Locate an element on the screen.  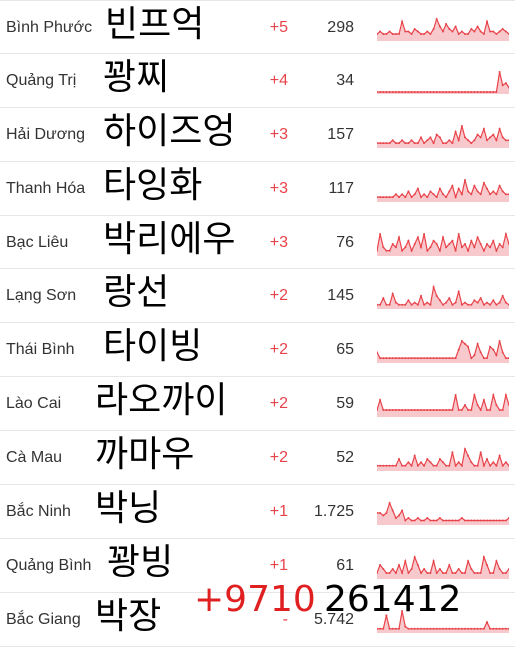
sparkline-area is located at coordinates (443, 406).